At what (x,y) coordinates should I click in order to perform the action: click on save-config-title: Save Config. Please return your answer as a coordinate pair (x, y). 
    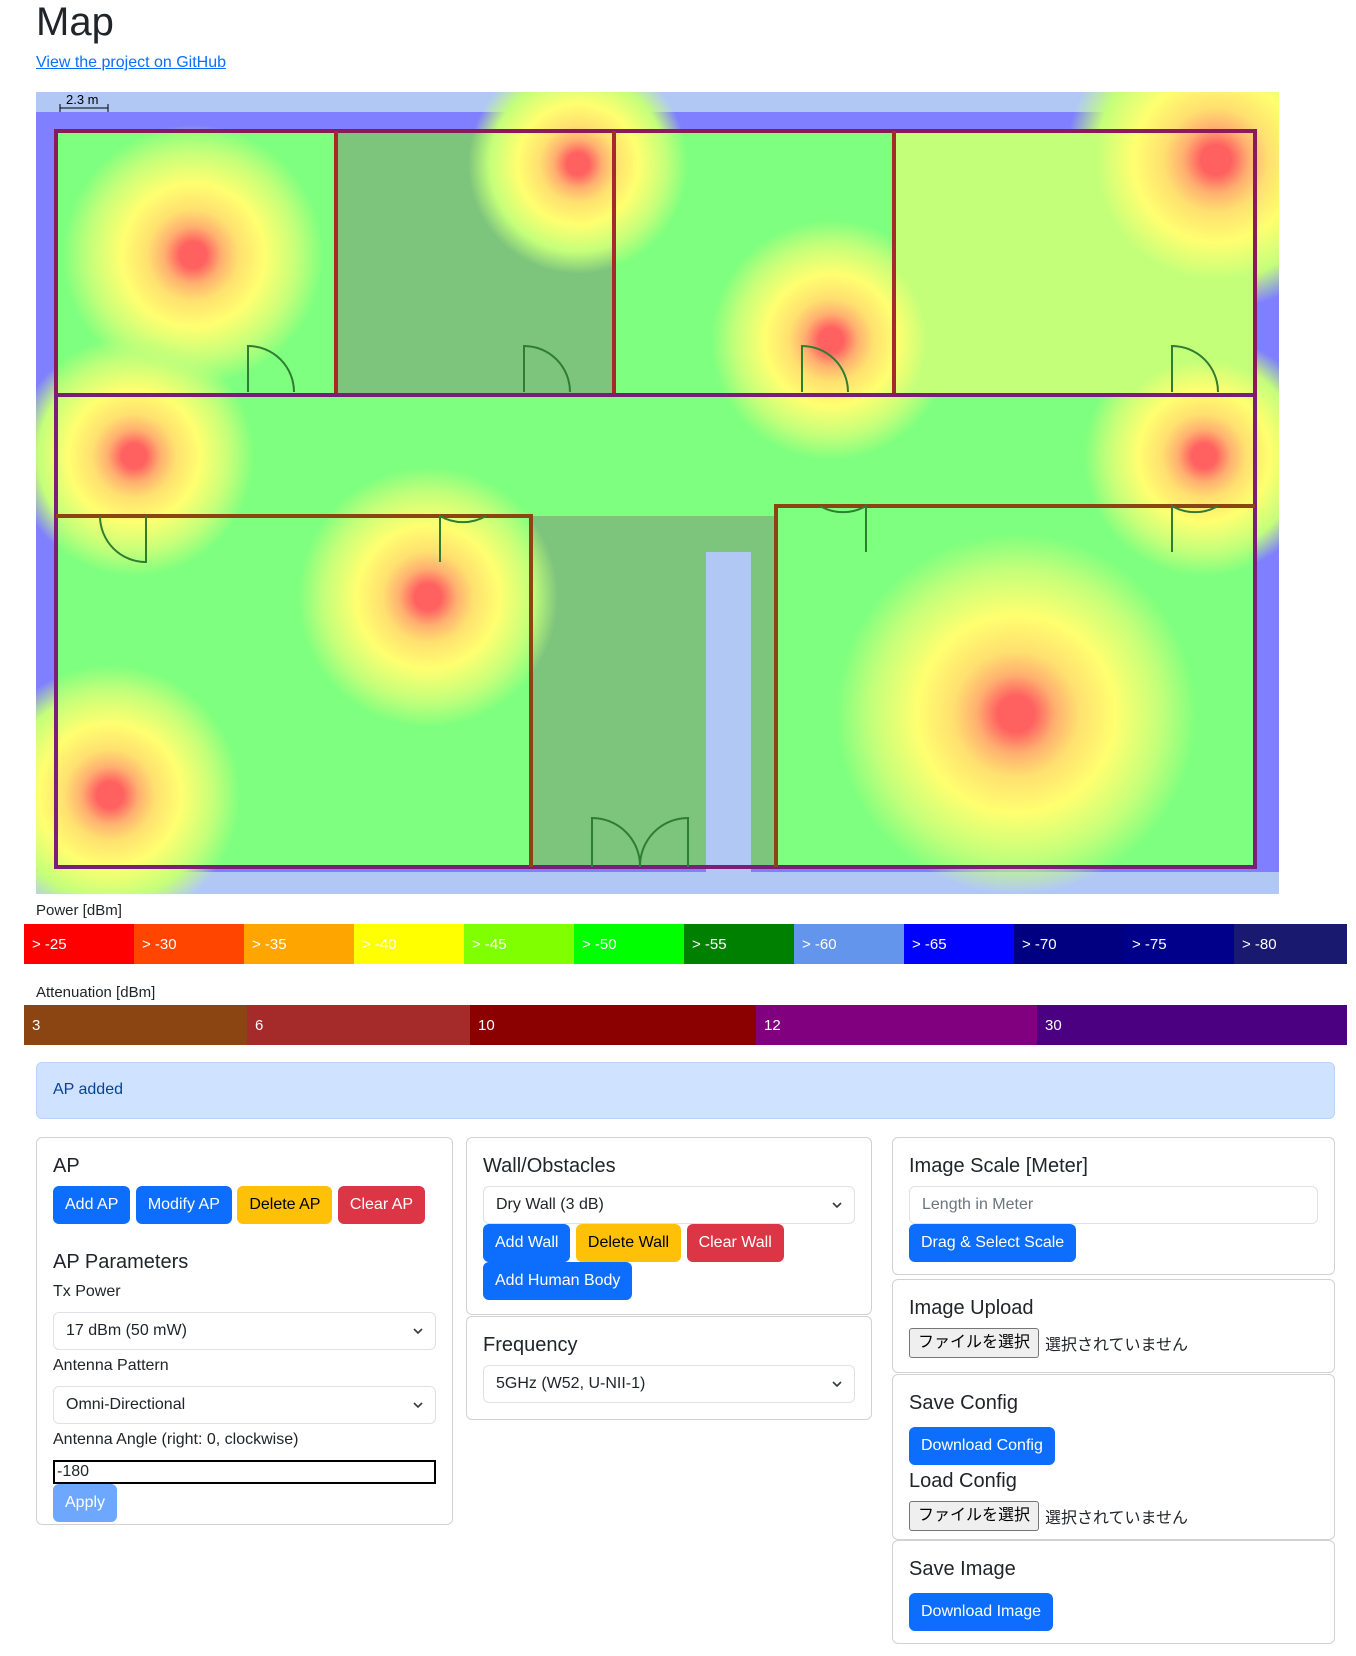
    Looking at the image, I should click on (963, 1403).